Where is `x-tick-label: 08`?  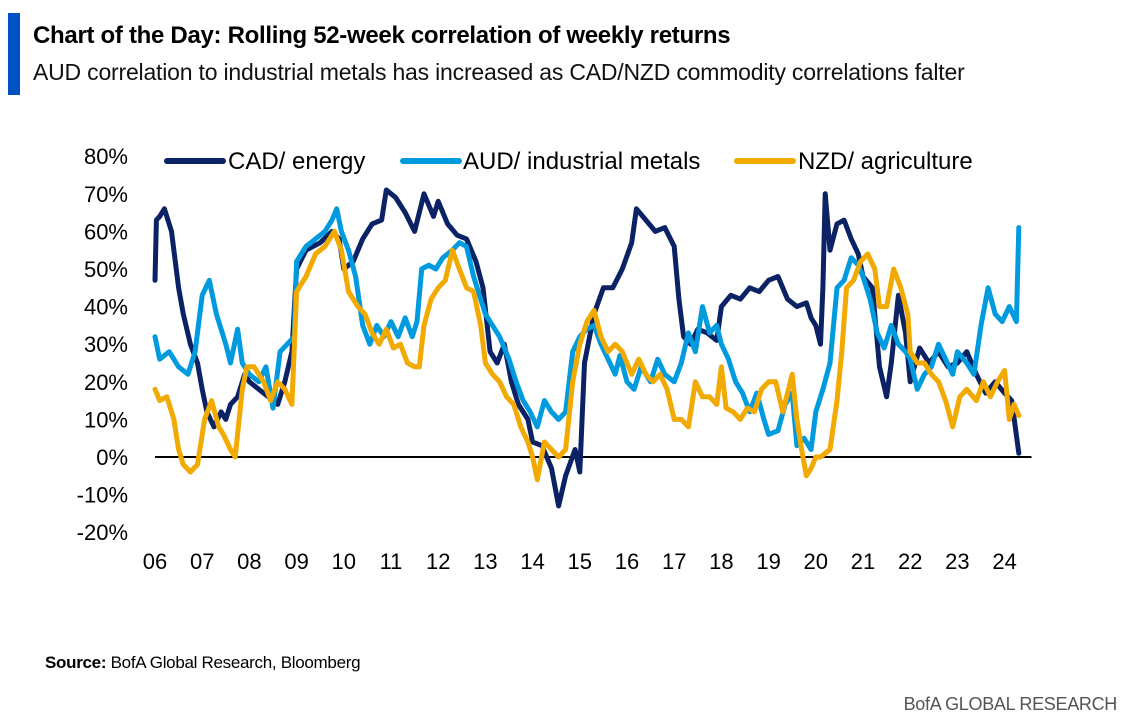 x-tick-label: 08 is located at coordinates (249, 561).